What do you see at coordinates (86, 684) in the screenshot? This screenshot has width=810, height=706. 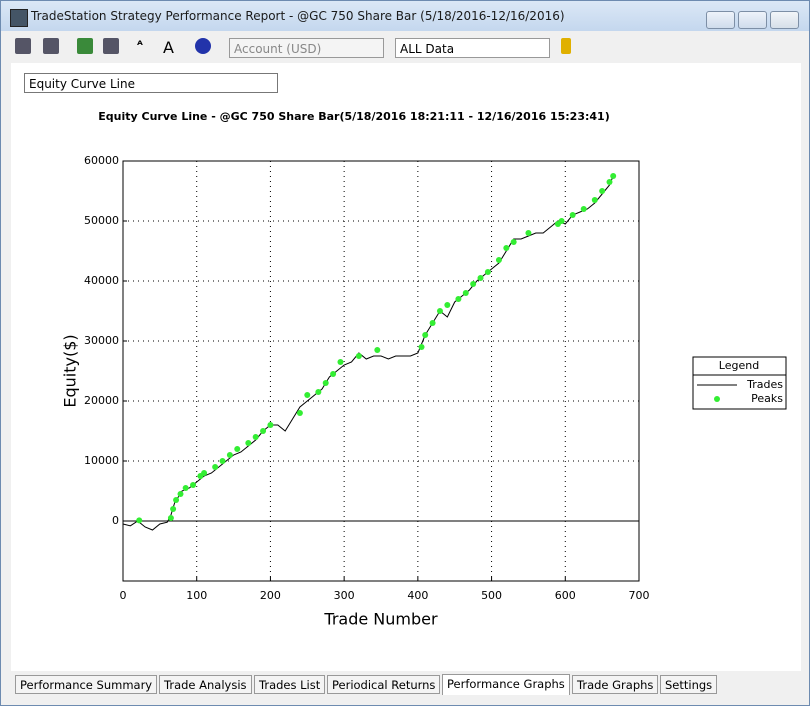 I see `tab: Performance Summary` at bounding box center [86, 684].